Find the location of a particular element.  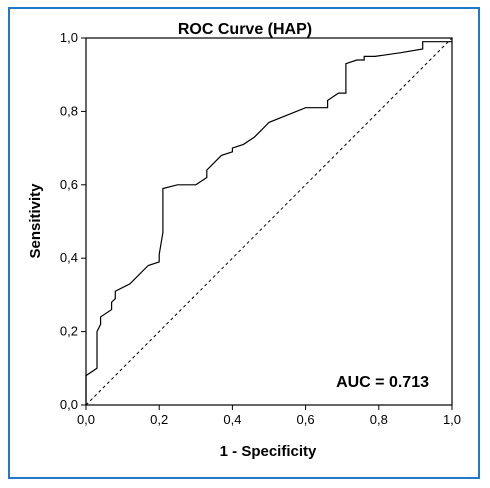

y-tick-label: 0,2 is located at coordinates (69, 331).